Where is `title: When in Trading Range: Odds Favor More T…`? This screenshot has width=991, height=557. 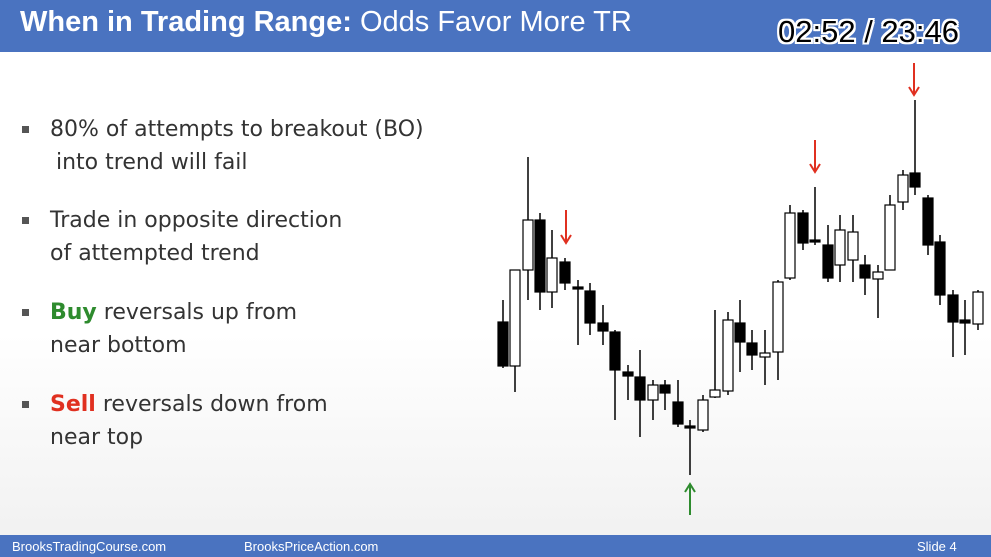
title: When in Trading Range: Odds Favor More T… is located at coordinates (326, 22).